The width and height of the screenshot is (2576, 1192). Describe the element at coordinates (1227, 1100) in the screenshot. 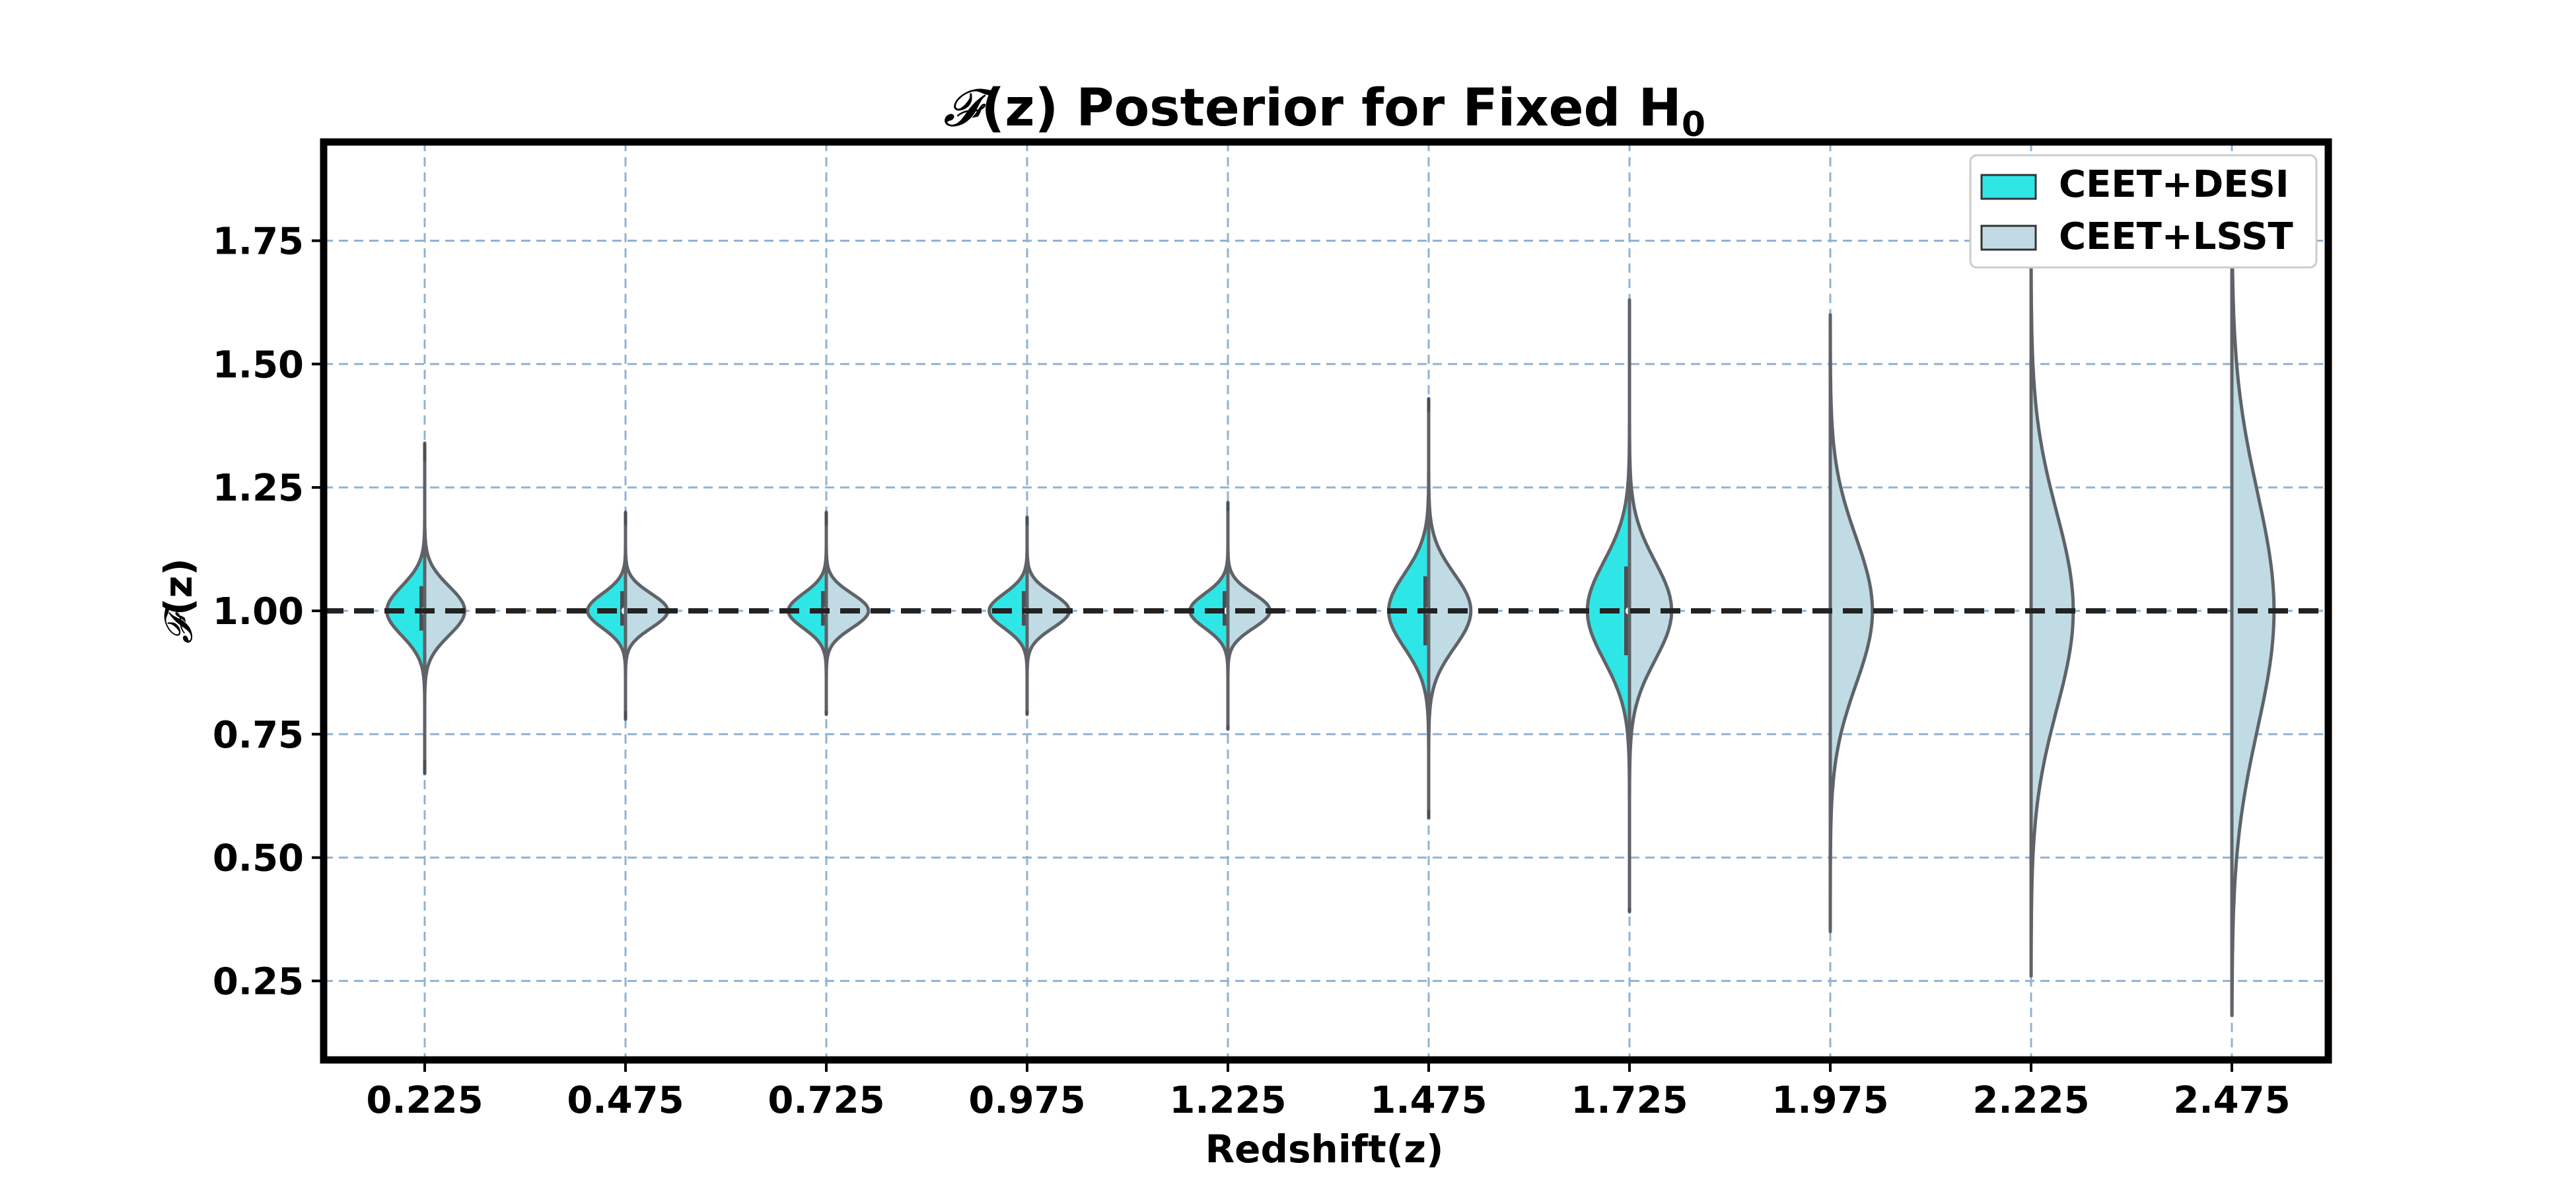

I see `x-tick-label: 1.225` at that location.